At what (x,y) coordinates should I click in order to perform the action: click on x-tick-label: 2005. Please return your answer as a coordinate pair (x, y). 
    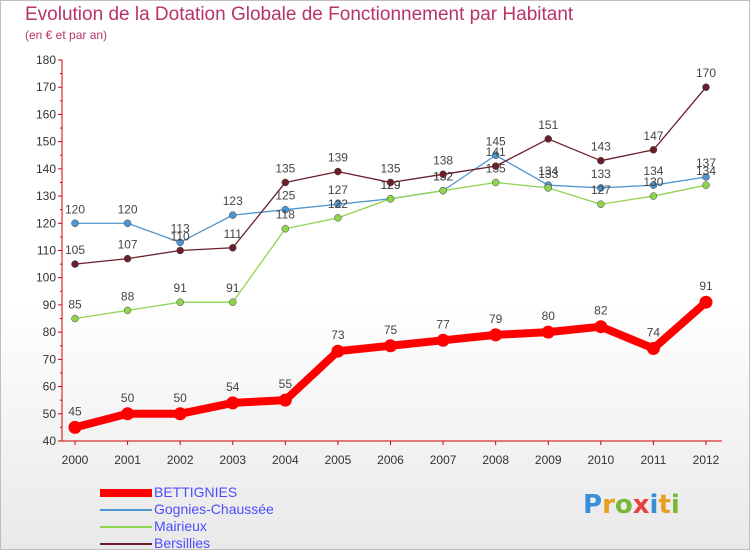
    Looking at the image, I should click on (338, 460).